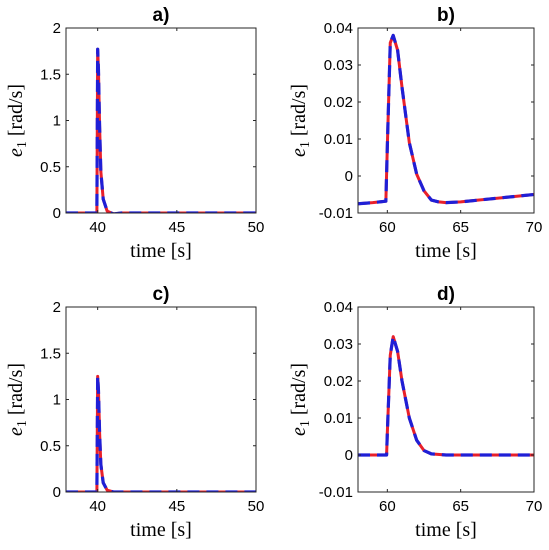  I want to click on panel-title: b), so click(446, 15).